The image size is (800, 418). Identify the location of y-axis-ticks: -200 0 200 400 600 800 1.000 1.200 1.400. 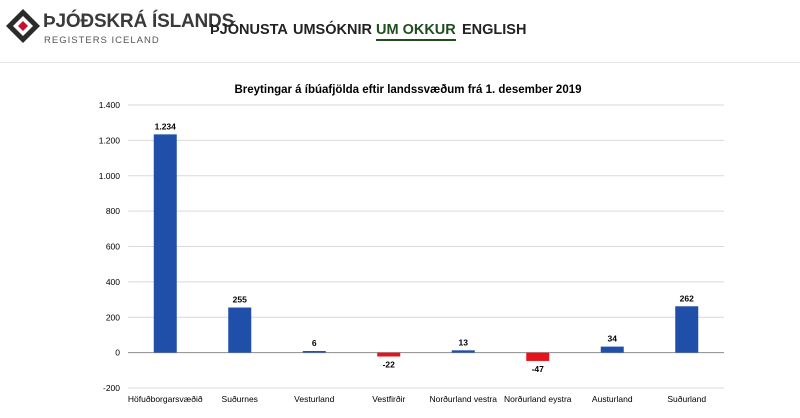
(110, 246).